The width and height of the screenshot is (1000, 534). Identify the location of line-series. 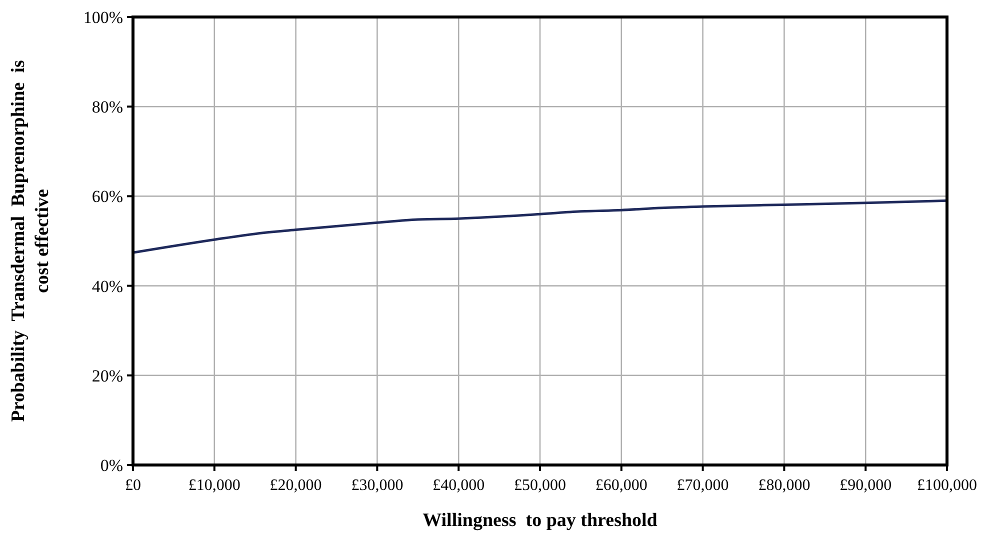
(540, 226).